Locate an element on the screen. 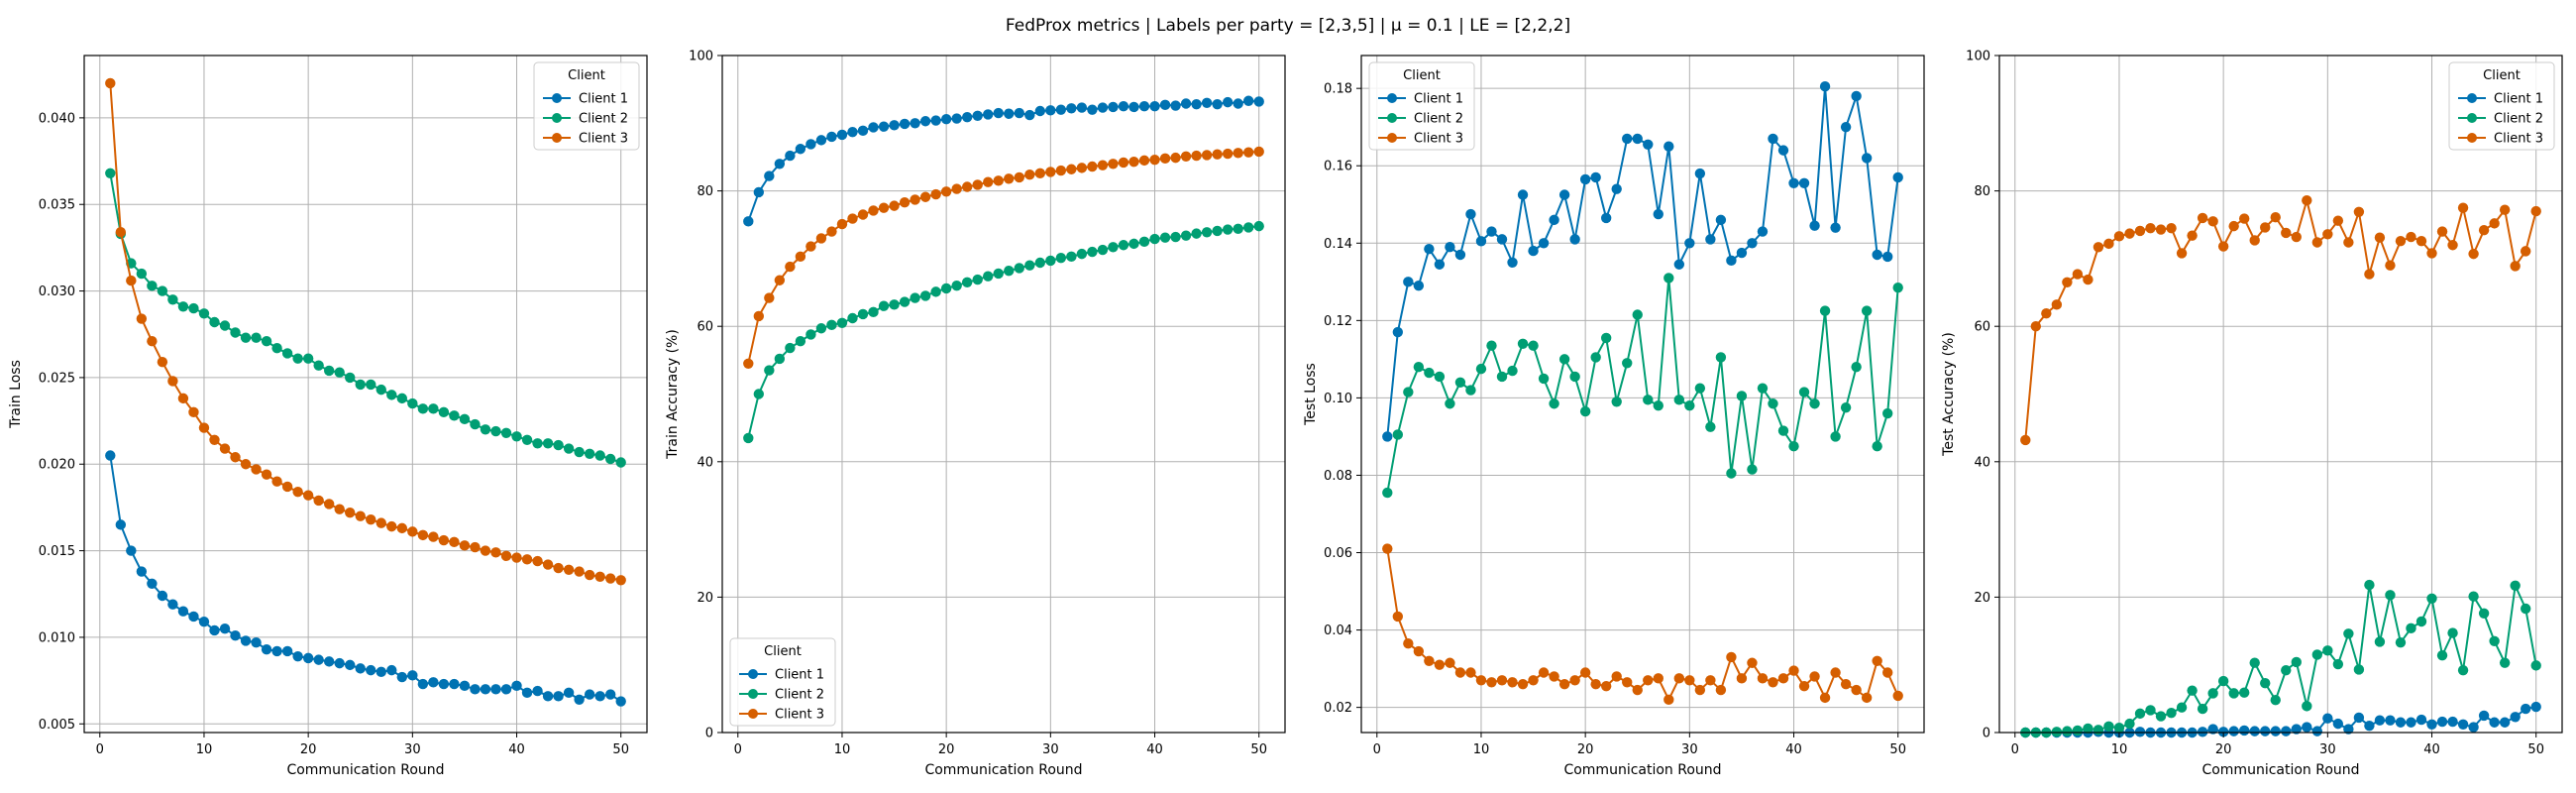 The width and height of the screenshot is (2576, 793). x-tick-label: 10 is located at coordinates (1482, 749).